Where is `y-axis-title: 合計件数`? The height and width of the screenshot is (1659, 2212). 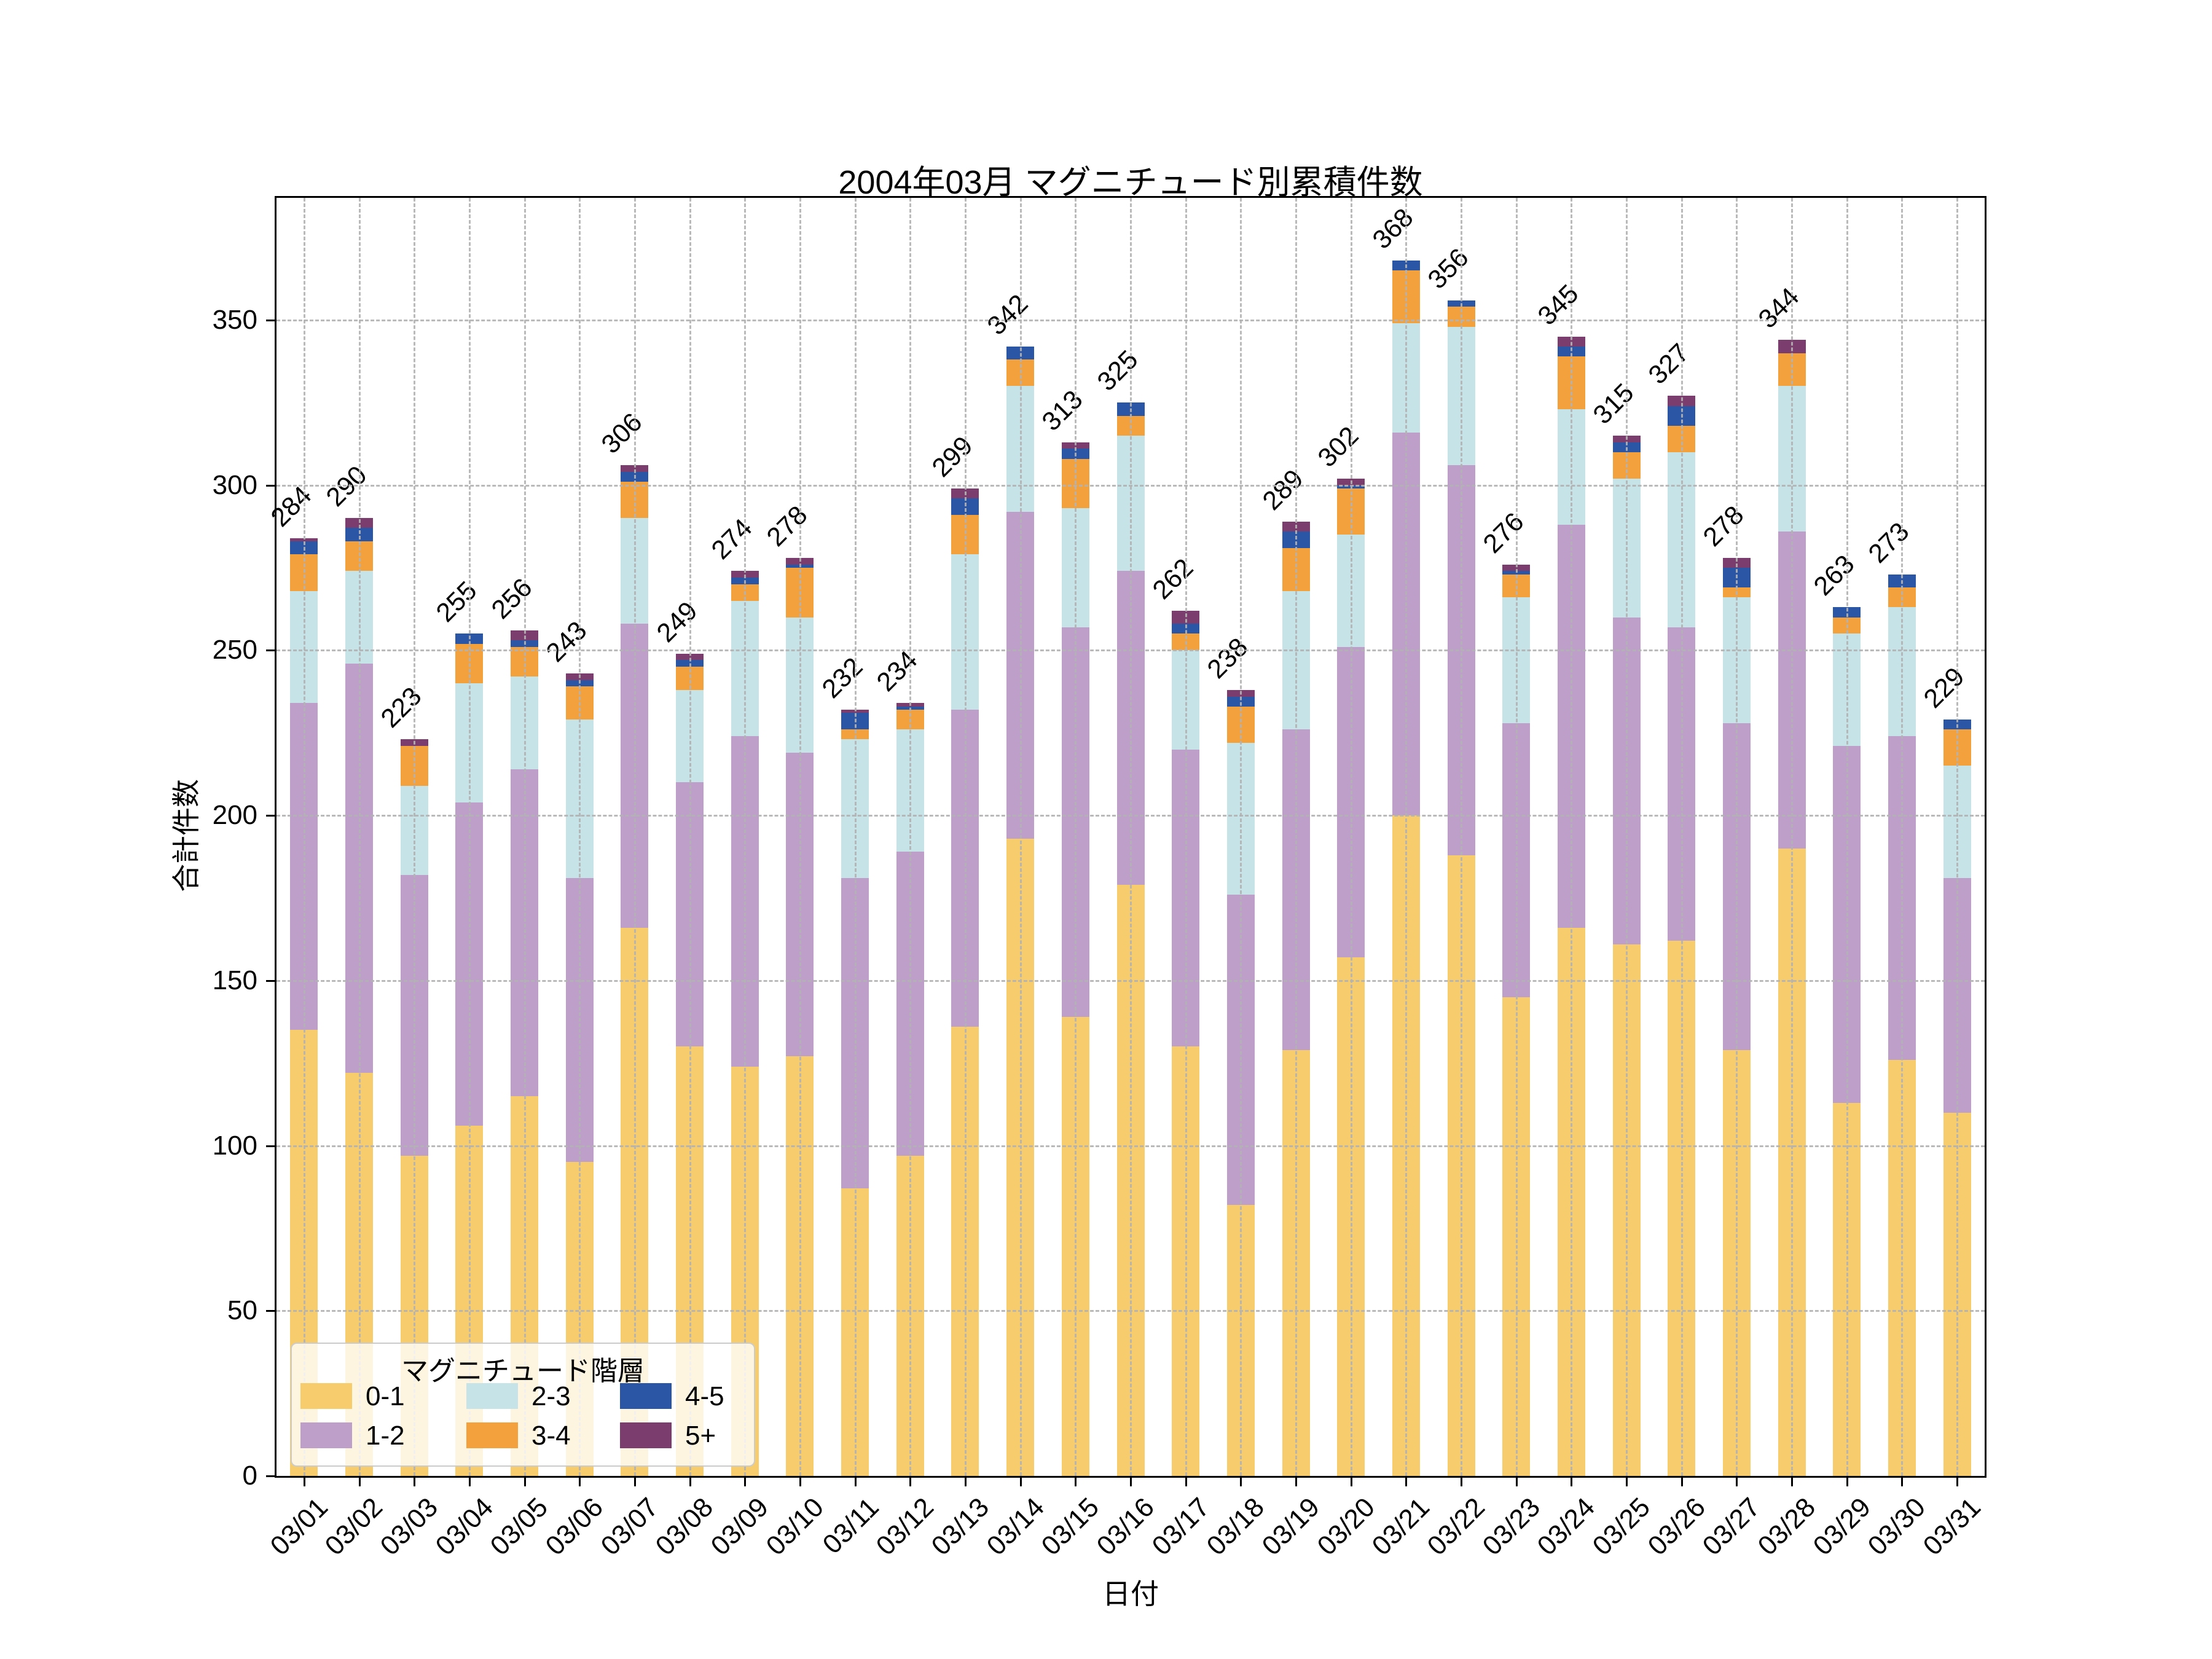 y-axis-title: 合計件数 is located at coordinates (186, 835).